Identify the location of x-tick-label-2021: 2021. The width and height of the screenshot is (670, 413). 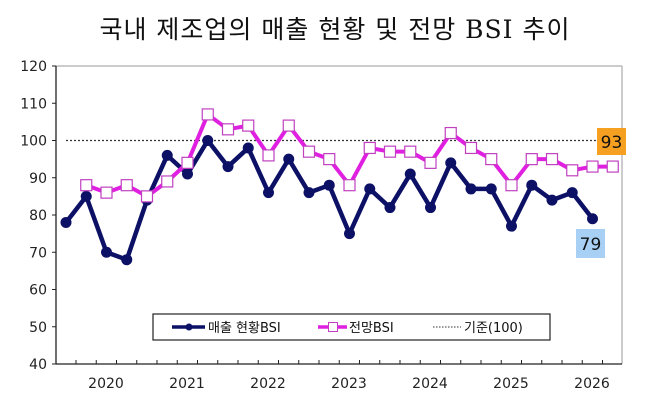
(187, 384).